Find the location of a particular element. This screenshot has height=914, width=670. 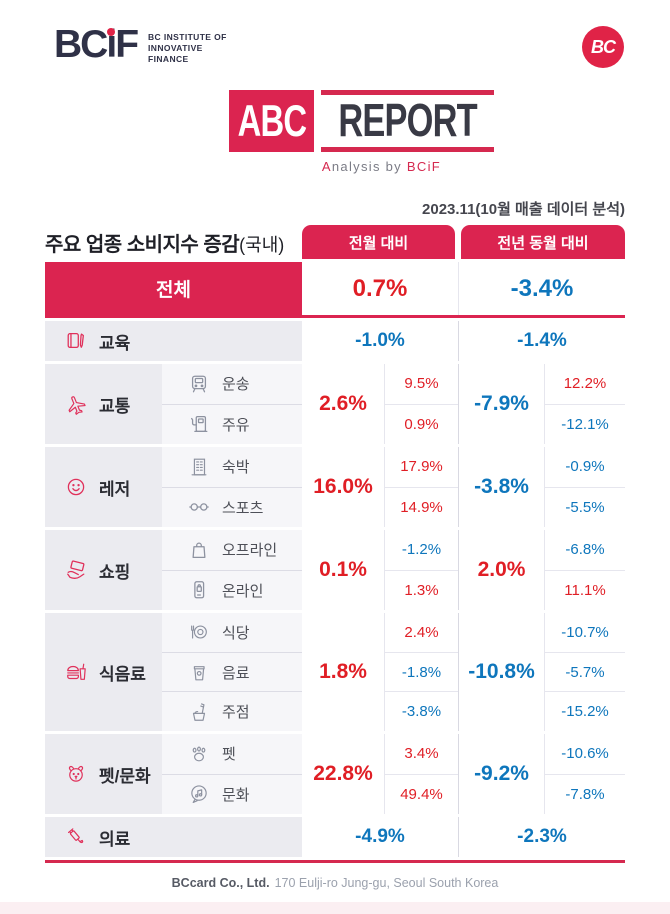

subcategory-pub: 주점 is located at coordinates (232, 711).